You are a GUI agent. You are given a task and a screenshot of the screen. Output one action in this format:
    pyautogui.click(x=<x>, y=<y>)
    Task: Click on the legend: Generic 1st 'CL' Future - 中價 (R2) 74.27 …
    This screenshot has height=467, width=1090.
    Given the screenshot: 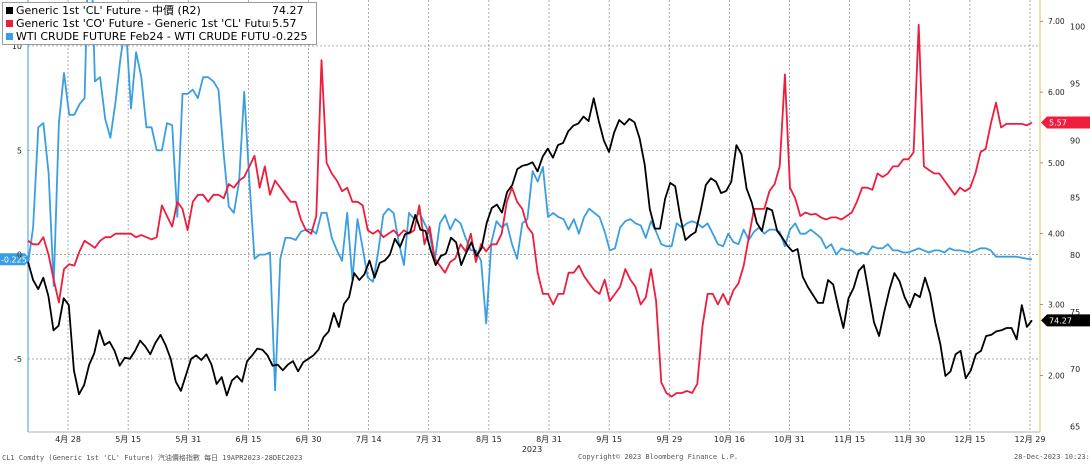 What is the action you would take?
    pyautogui.click(x=159, y=23)
    